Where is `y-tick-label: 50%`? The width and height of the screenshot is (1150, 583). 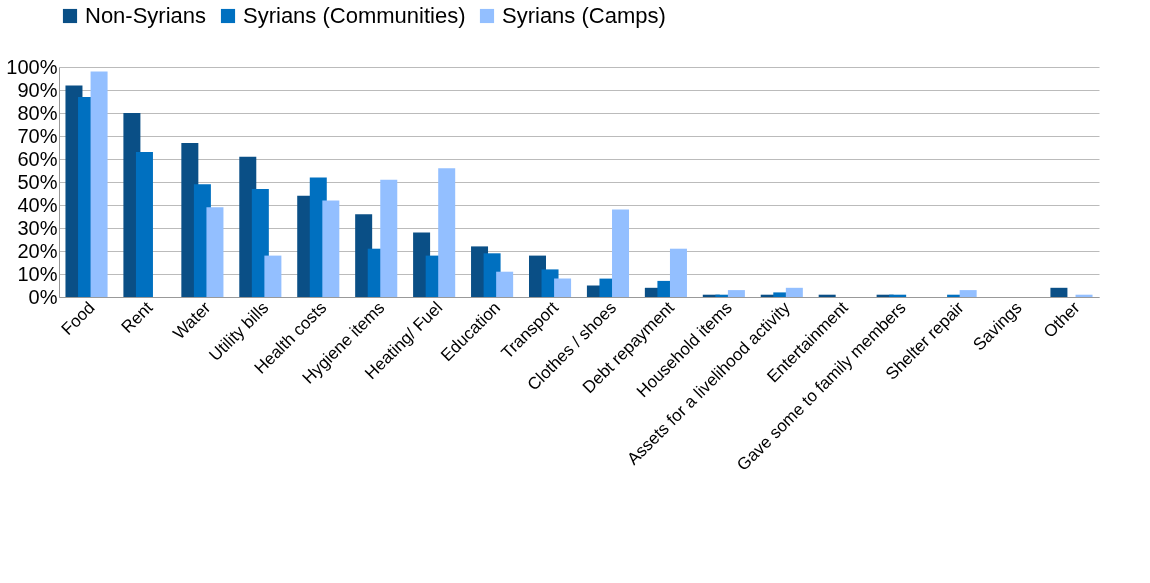 y-tick-label: 50% is located at coordinates (37, 181).